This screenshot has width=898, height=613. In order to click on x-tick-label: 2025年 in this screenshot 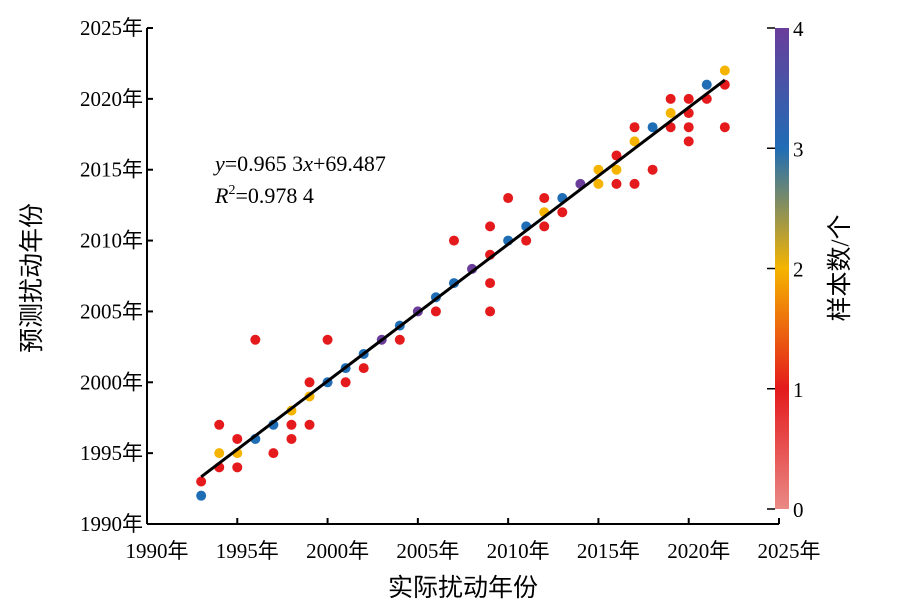, I will do `click(789, 551)`.